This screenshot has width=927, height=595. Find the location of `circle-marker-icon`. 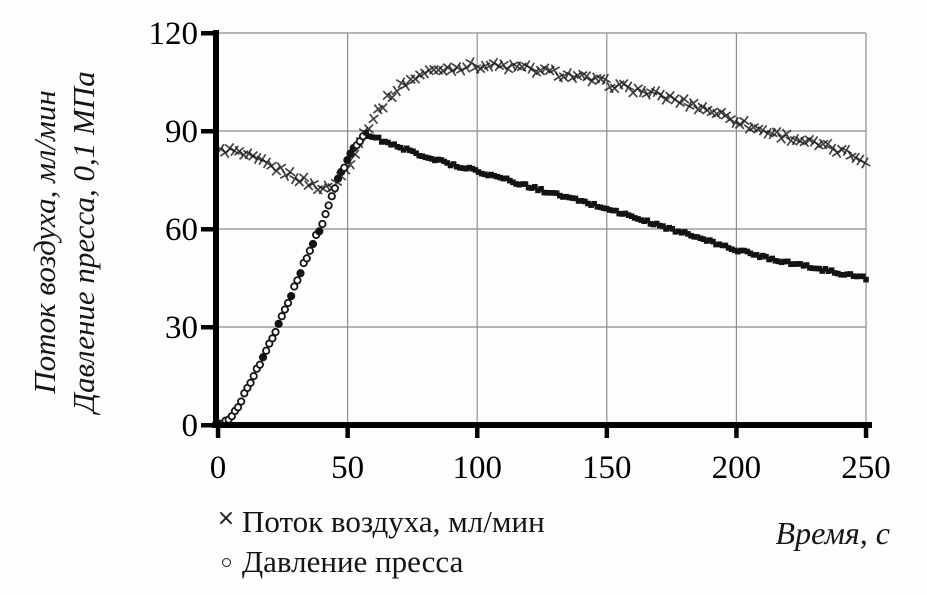

circle-marker-icon is located at coordinates (226, 562).